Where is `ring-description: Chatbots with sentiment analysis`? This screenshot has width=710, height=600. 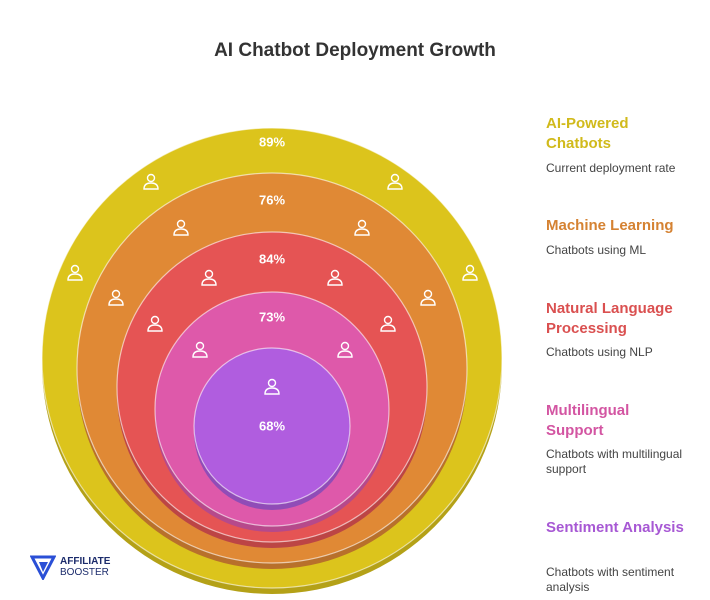 ring-description: Chatbots with sentiment analysis is located at coordinates (610, 579).